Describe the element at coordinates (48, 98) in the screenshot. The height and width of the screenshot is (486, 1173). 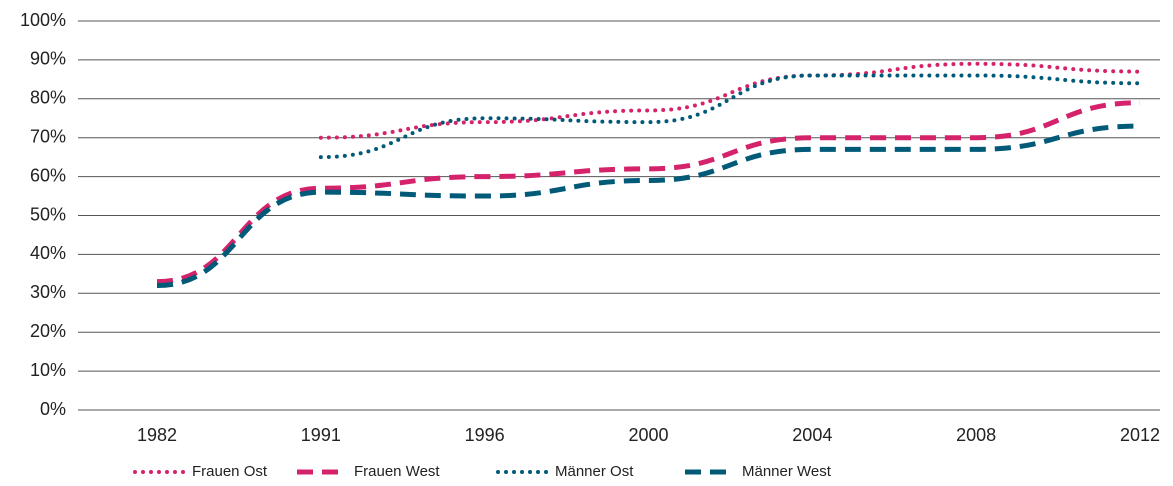
I see `y-tick-label: 80%` at that location.